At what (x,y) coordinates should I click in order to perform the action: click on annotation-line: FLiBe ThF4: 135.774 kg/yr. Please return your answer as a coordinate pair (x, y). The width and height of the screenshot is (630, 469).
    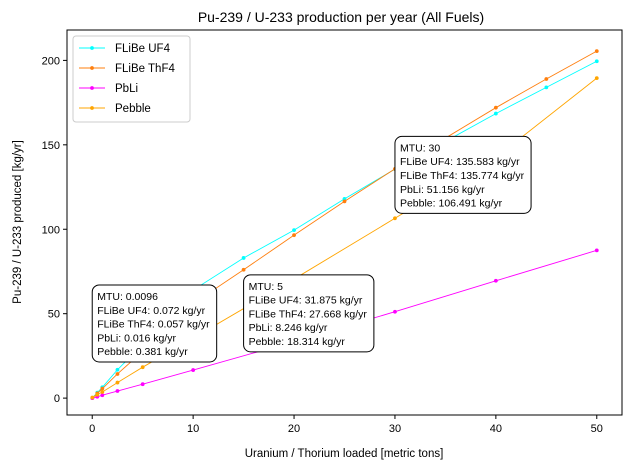
    Looking at the image, I should click on (462, 176).